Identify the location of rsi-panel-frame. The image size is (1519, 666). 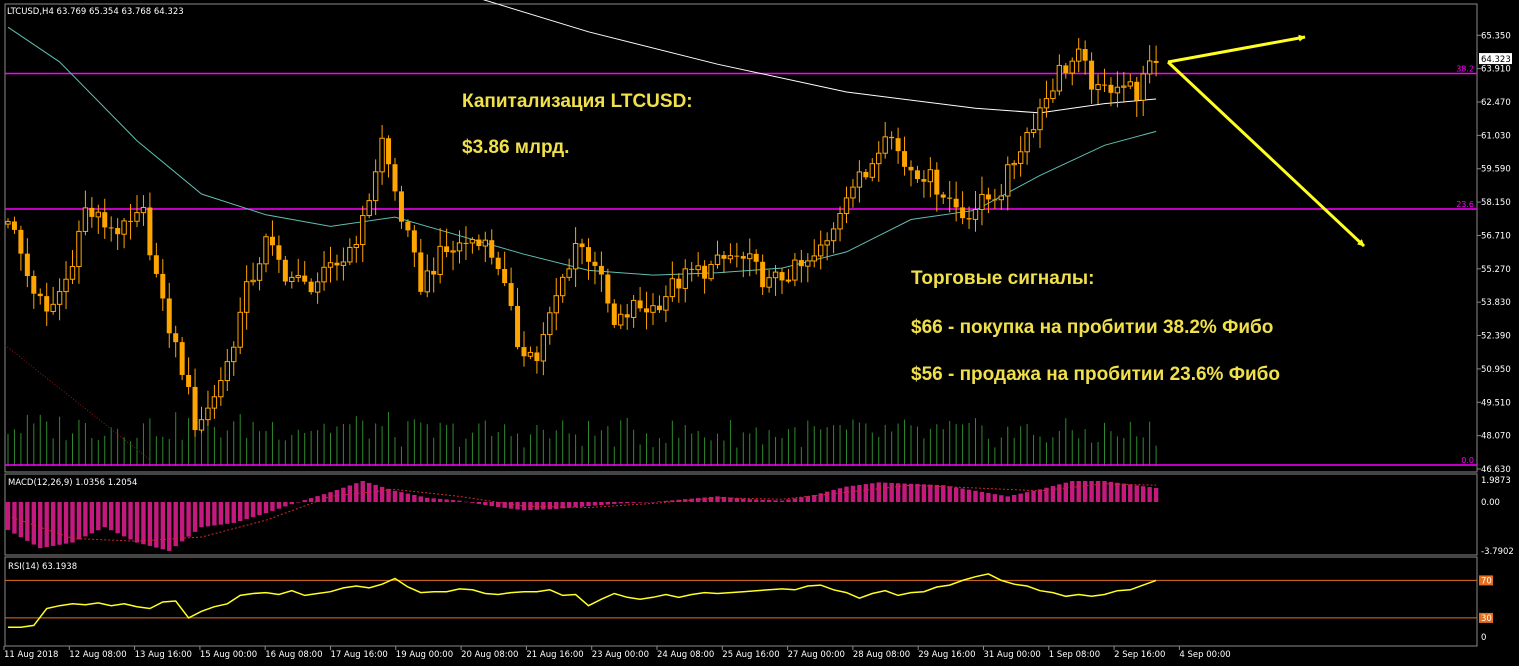
(741, 601).